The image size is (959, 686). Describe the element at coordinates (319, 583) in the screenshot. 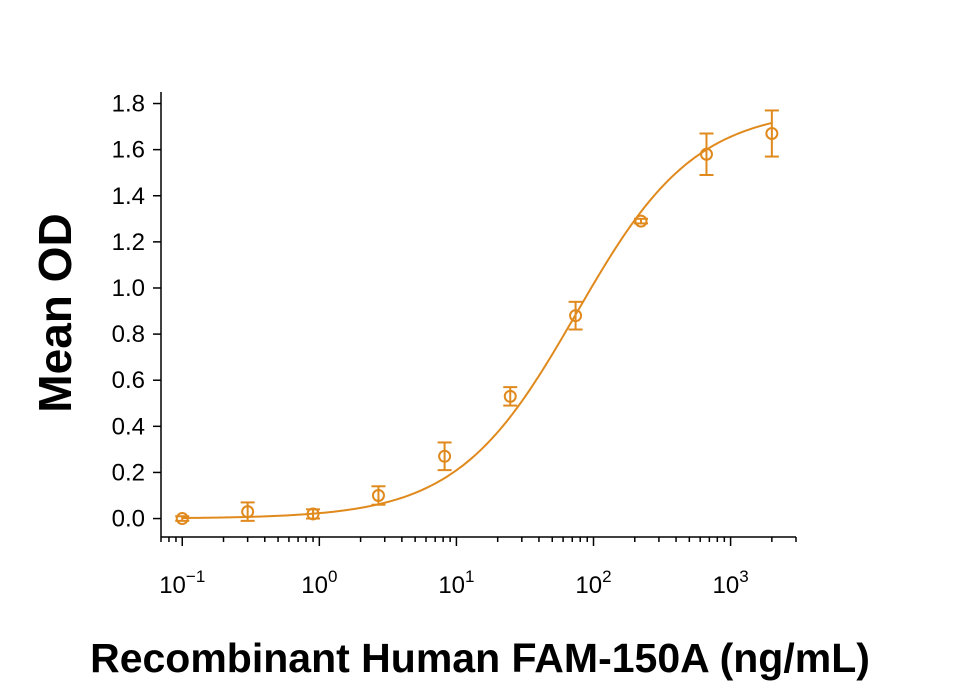

I see `x-tick-label: 10⁰` at that location.